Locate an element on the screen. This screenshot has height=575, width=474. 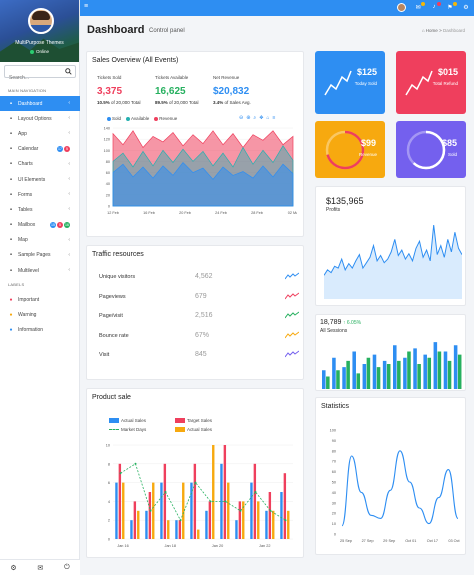
traffic-title: Traffic resources is located at coordinates (118, 254).